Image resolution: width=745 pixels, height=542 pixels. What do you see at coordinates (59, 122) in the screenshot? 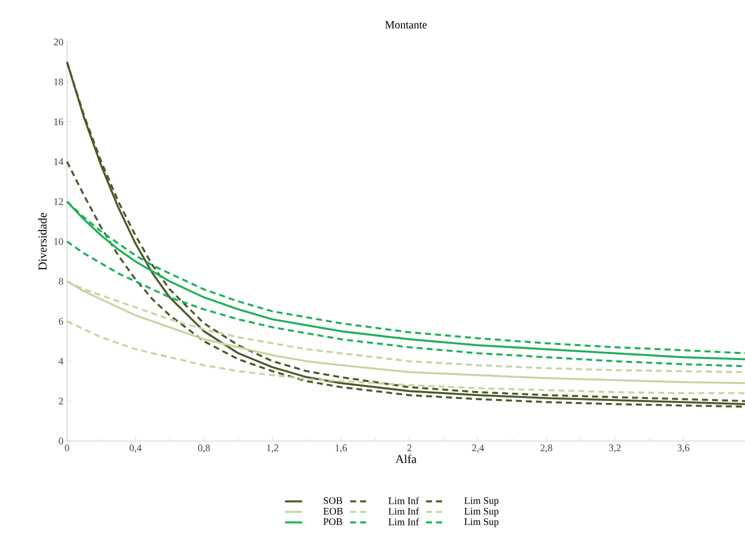
I see `y-tick-label: 16` at bounding box center [59, 122].